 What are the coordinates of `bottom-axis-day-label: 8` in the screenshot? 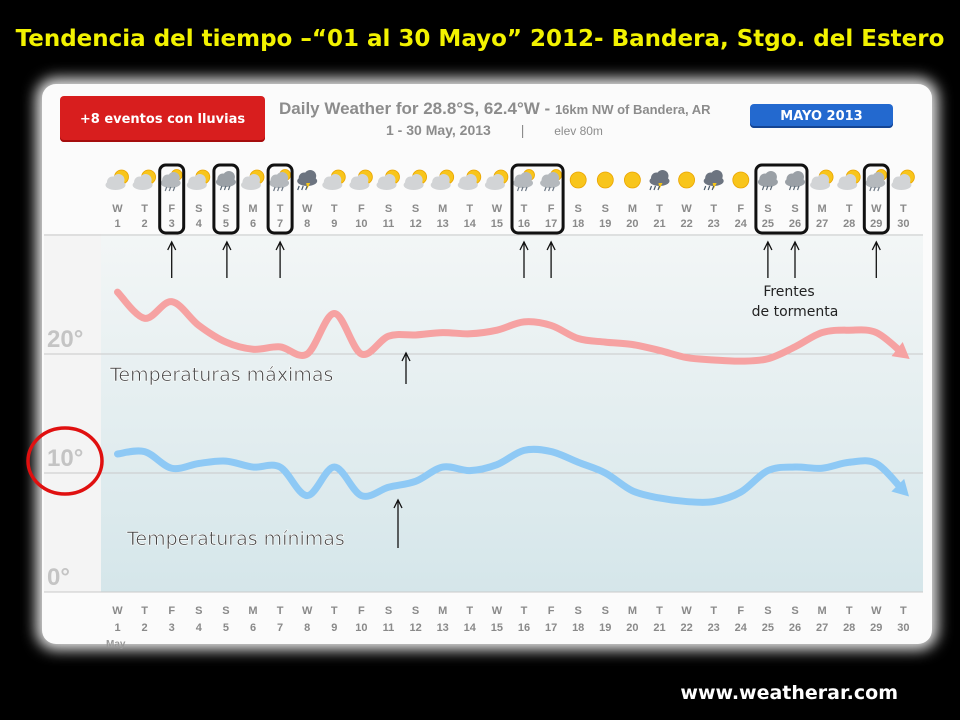 It's located at (307, 628).